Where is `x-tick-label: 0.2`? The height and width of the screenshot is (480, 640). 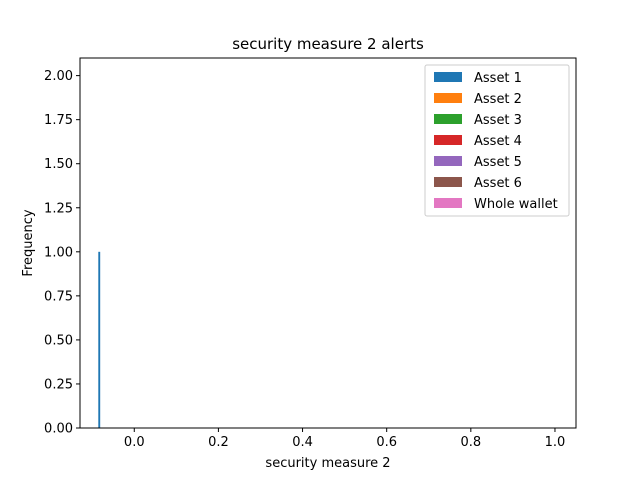 x-tick-label: 0.2 is located at coordinates (218, 442).